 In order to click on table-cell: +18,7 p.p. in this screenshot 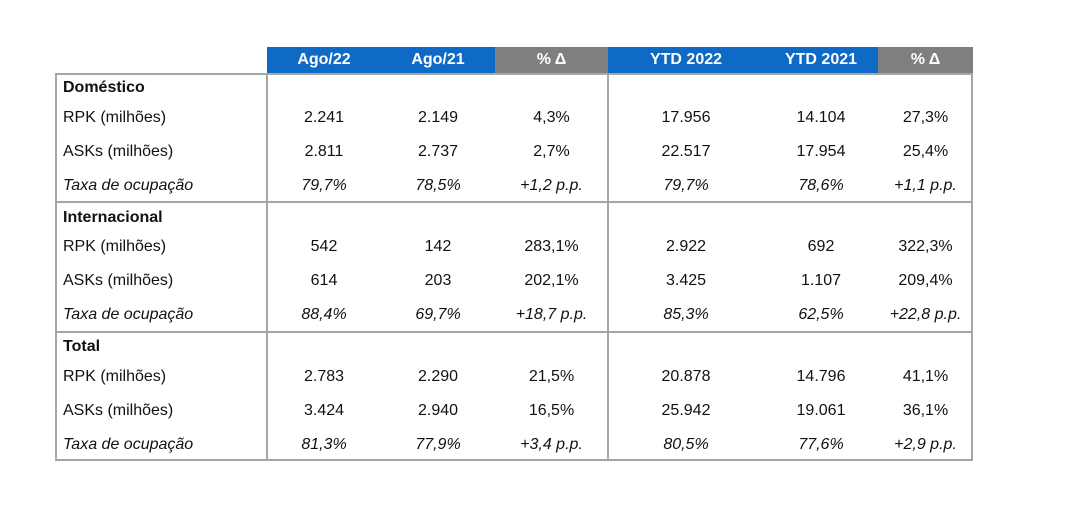, I will do `click(551, 314)`.